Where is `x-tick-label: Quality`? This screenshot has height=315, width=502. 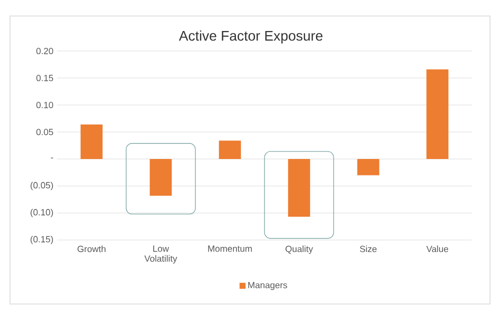
x-tick-label: Quality is located at coordinates (300, 250).